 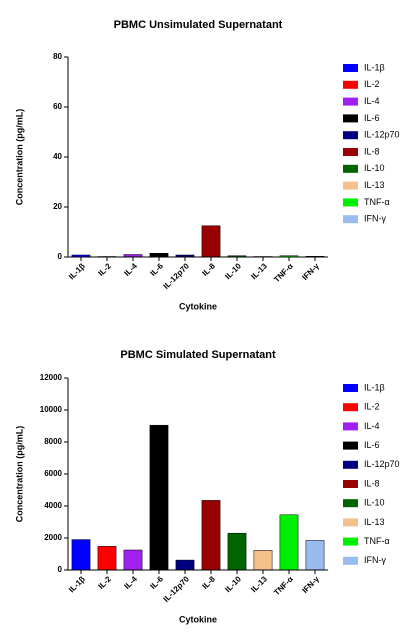 What do you see at coordinates (57, 206) in the screenshot?
I see `y-tick-label: 20` at bounding box center [57, 206].